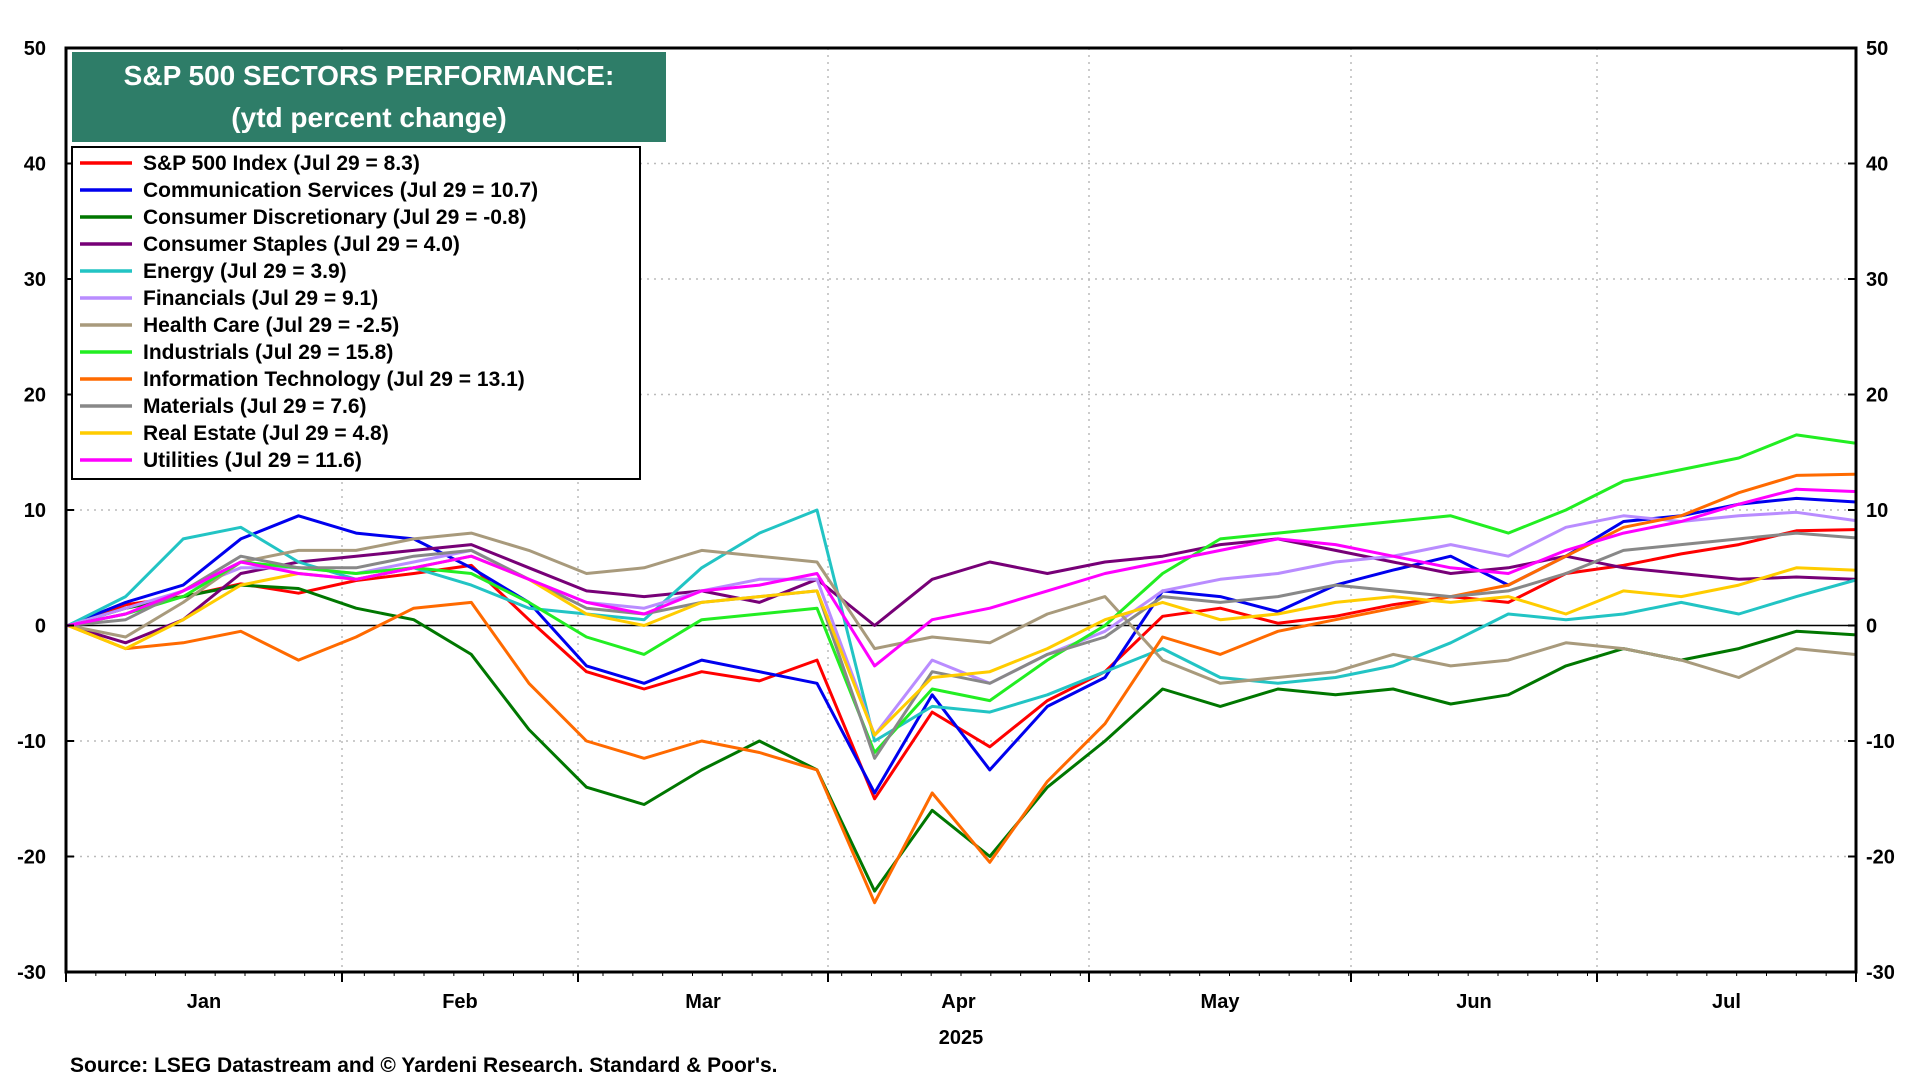 The width and height of the screenshot is (1920, 1080). What do you see at coordinates (271, 325) in the screenshot?
I see `legend-label: Health Care (Jul 29 = -2.5)` at bounding box center [271, 325].